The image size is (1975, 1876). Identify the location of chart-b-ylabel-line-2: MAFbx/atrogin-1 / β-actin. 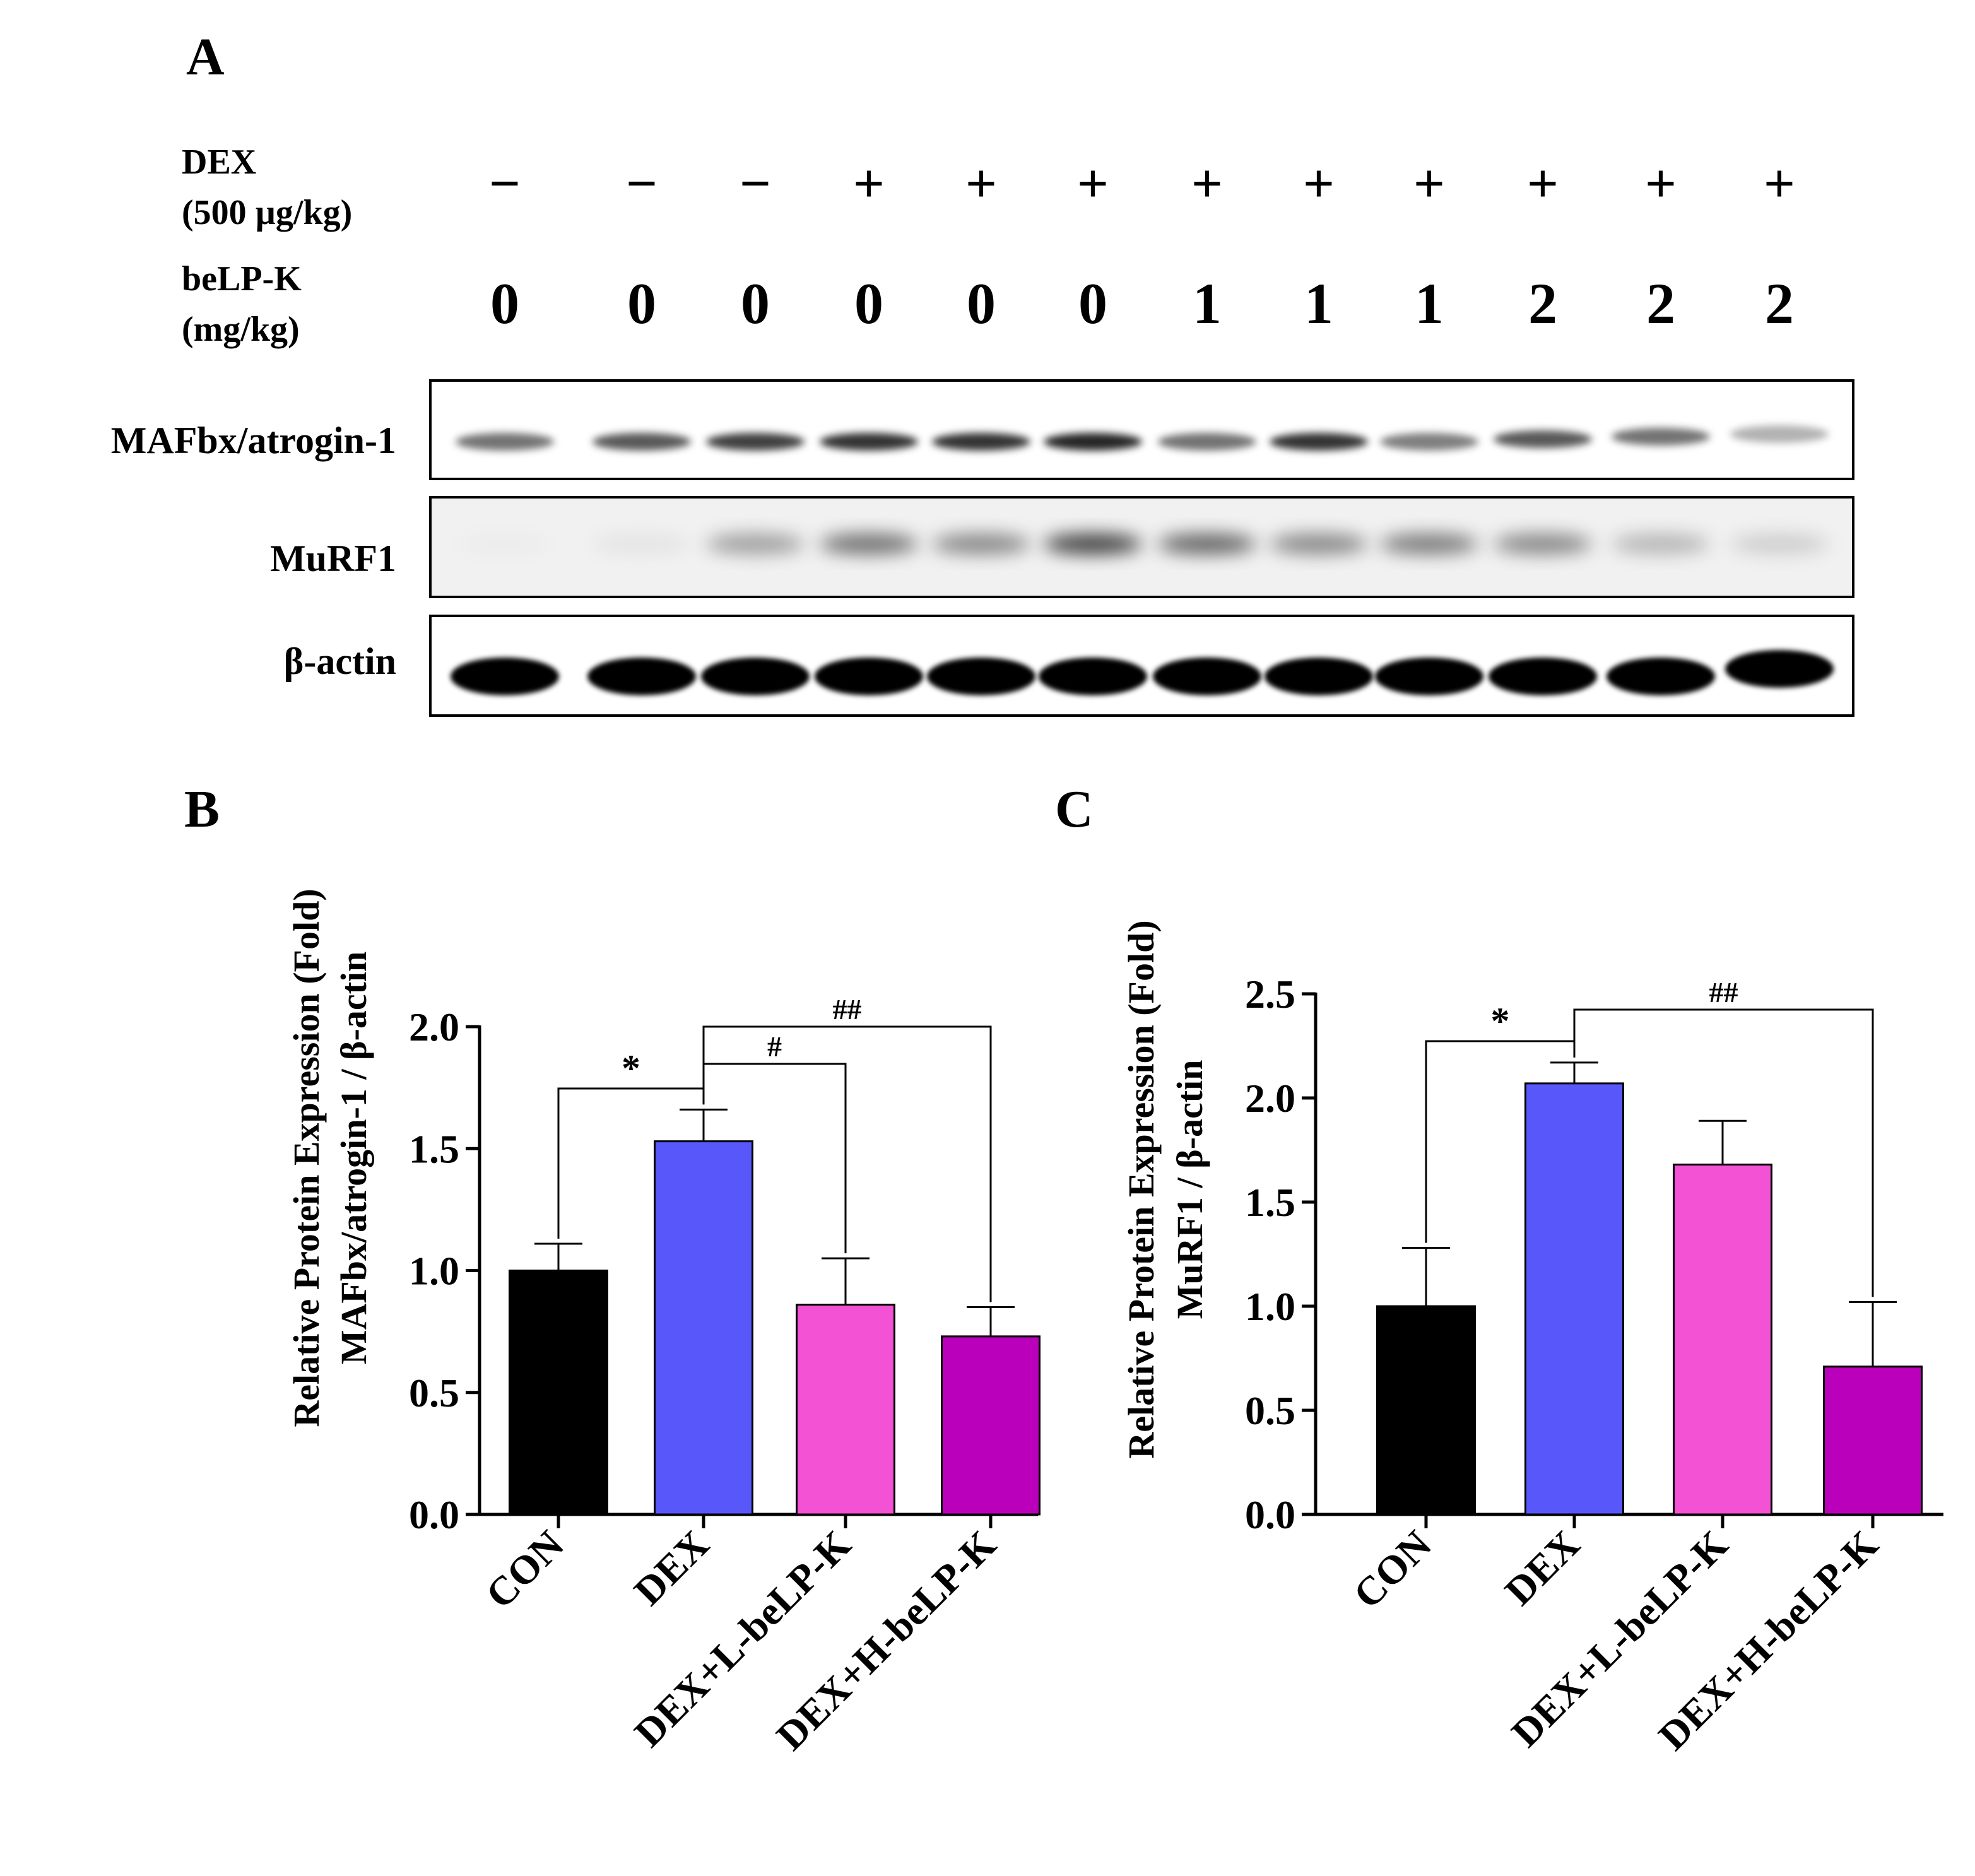
(353, 1158).